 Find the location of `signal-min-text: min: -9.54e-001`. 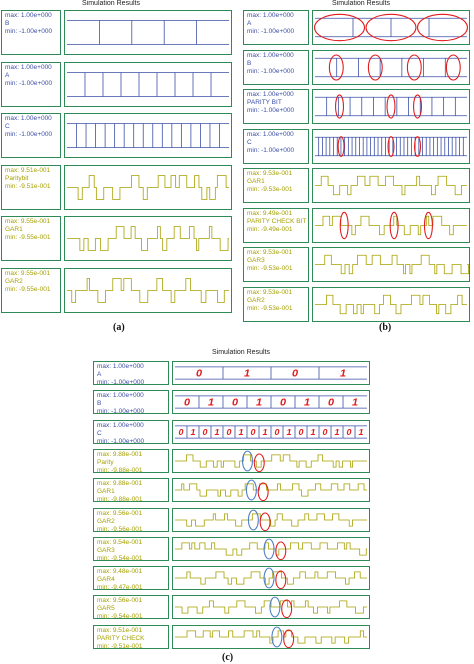

signal-min-text: min: -9.54e-001 is located at coordinates (120, 557).